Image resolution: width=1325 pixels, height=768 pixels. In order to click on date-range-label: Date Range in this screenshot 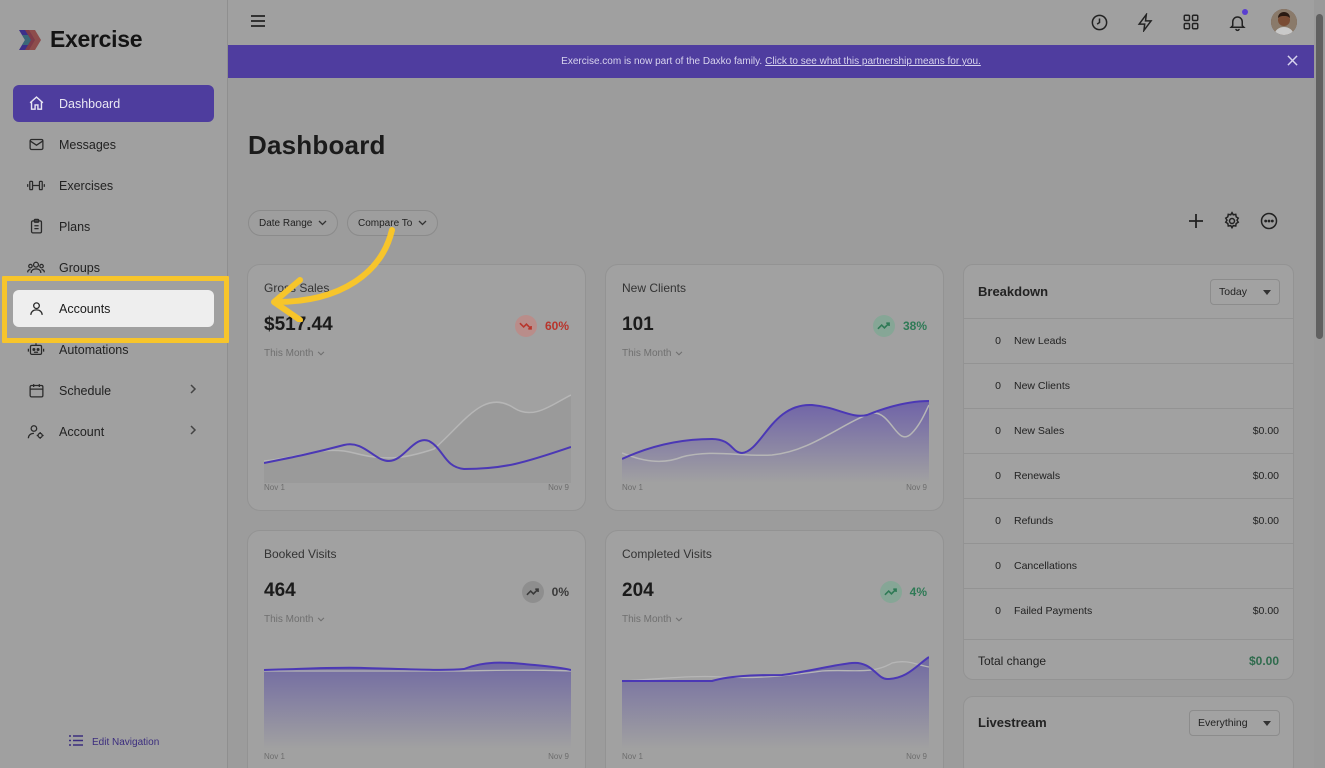, I will do `click(286, 223)`.